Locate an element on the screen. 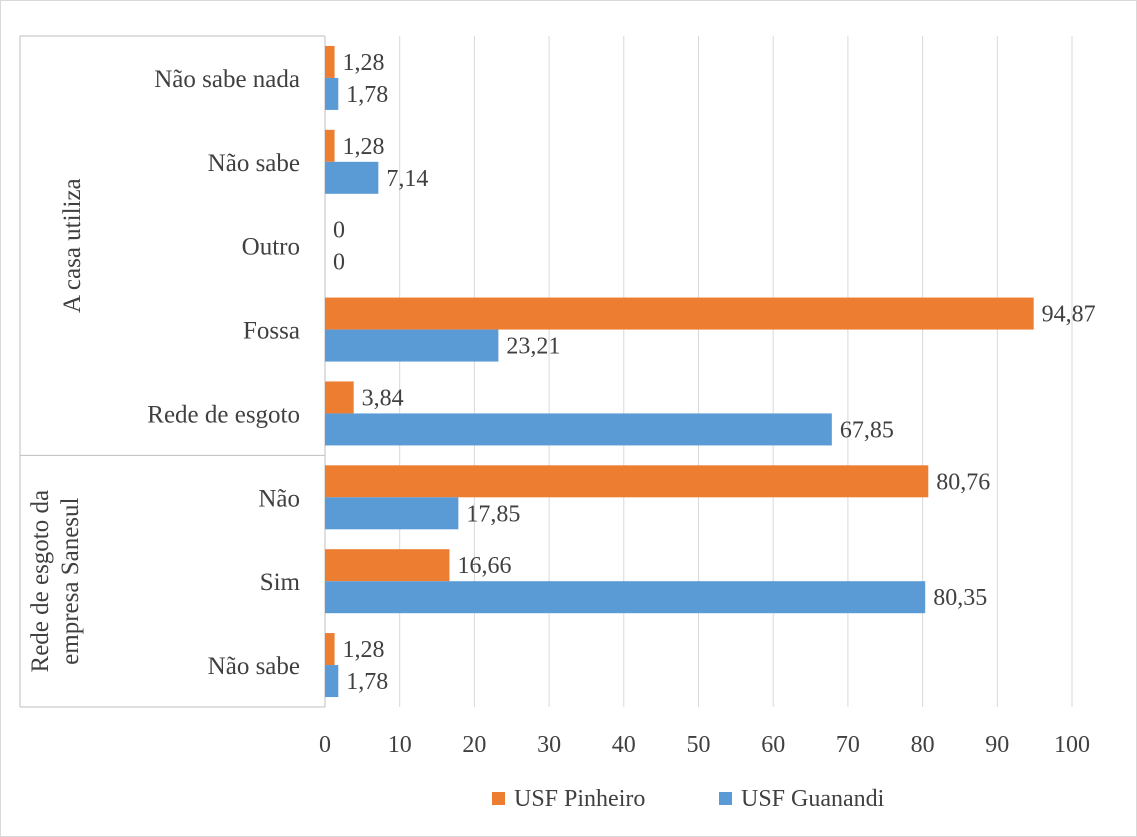  category-label: Rede de esgoto is located at coordinates (223, 414).